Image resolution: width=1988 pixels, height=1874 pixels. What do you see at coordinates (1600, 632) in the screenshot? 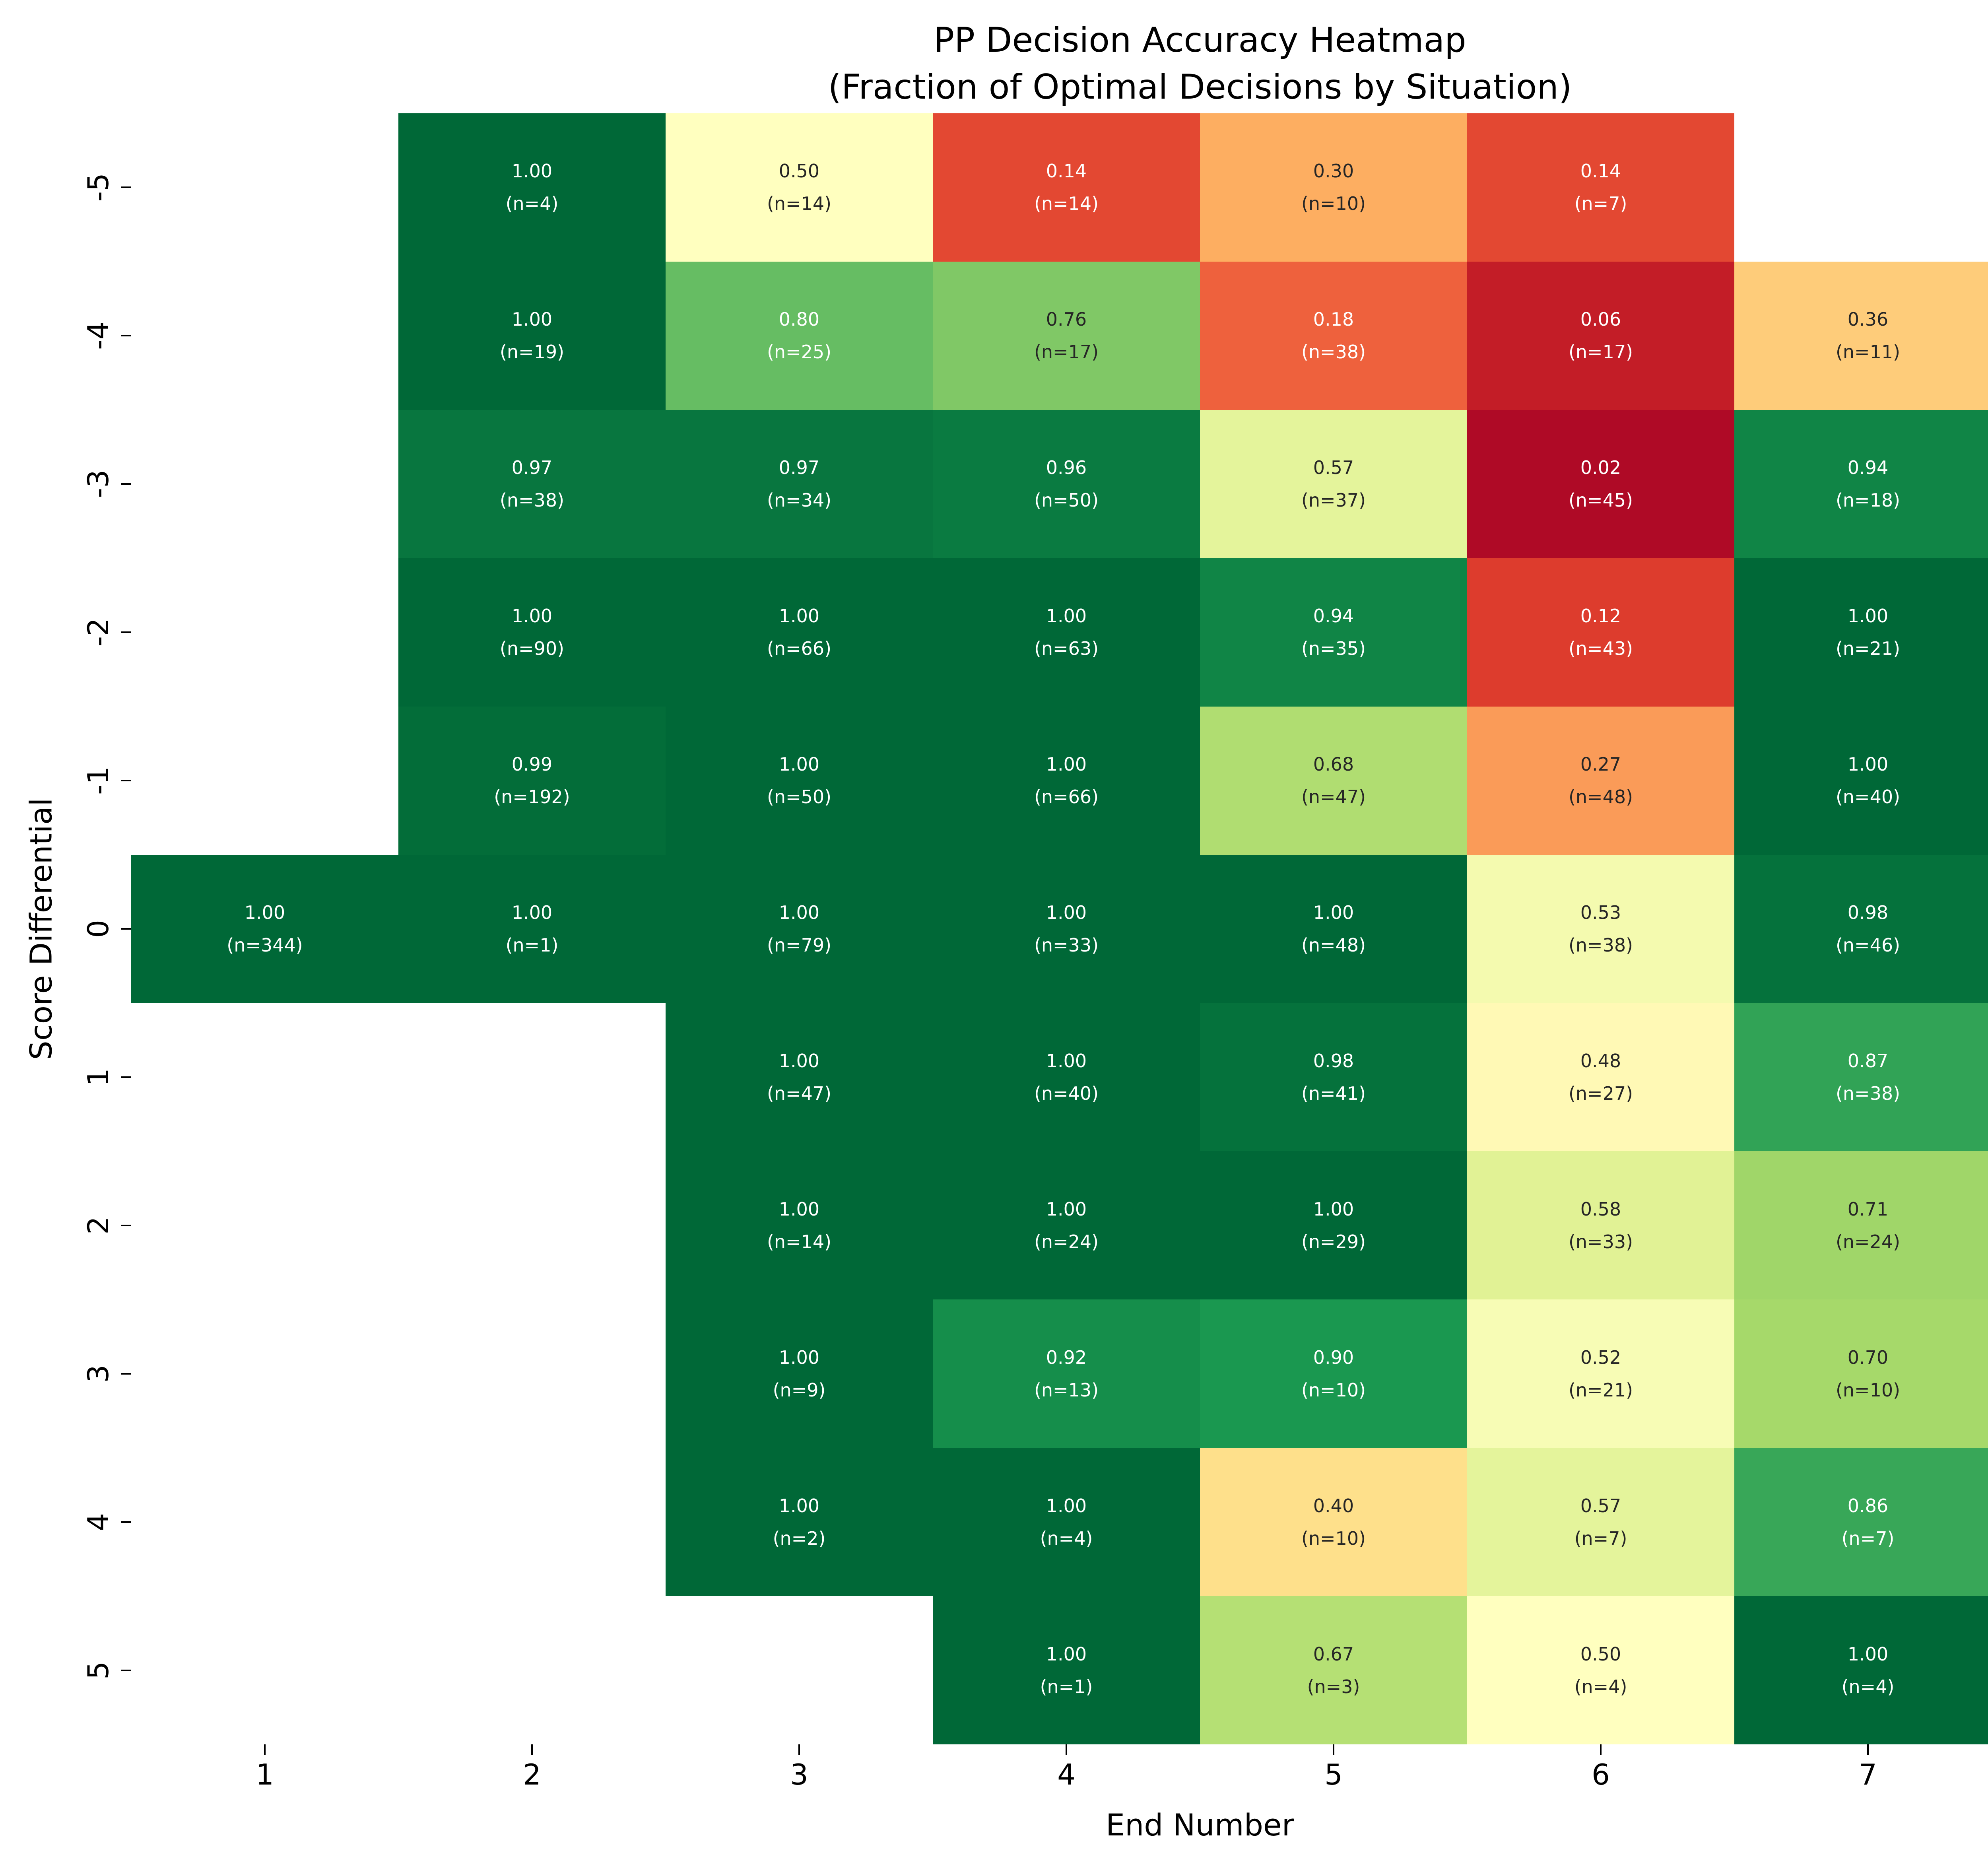
I see `heatmap-cell-r-2-c6: 0.12 (n=43)` at bounding box center [1600, 632].